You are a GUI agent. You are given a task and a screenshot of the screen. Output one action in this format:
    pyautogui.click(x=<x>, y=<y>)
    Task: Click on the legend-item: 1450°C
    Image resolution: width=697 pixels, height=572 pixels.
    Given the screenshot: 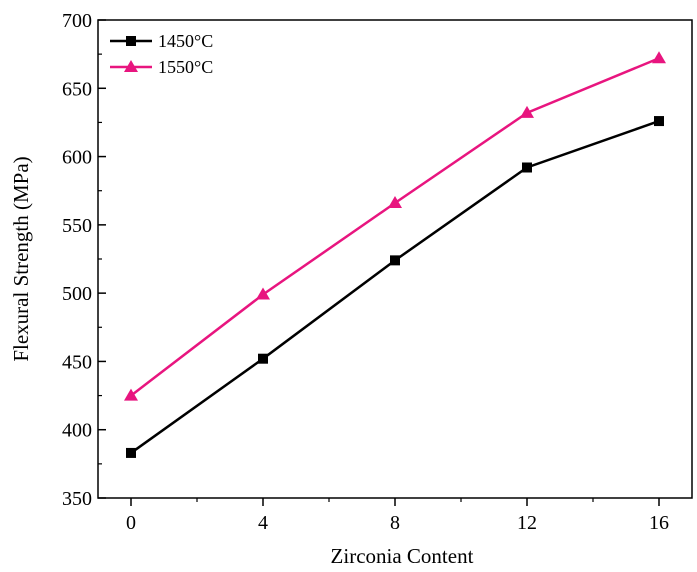 What is the action you would take?
    pyautogui.click(x=161, y=41)
    